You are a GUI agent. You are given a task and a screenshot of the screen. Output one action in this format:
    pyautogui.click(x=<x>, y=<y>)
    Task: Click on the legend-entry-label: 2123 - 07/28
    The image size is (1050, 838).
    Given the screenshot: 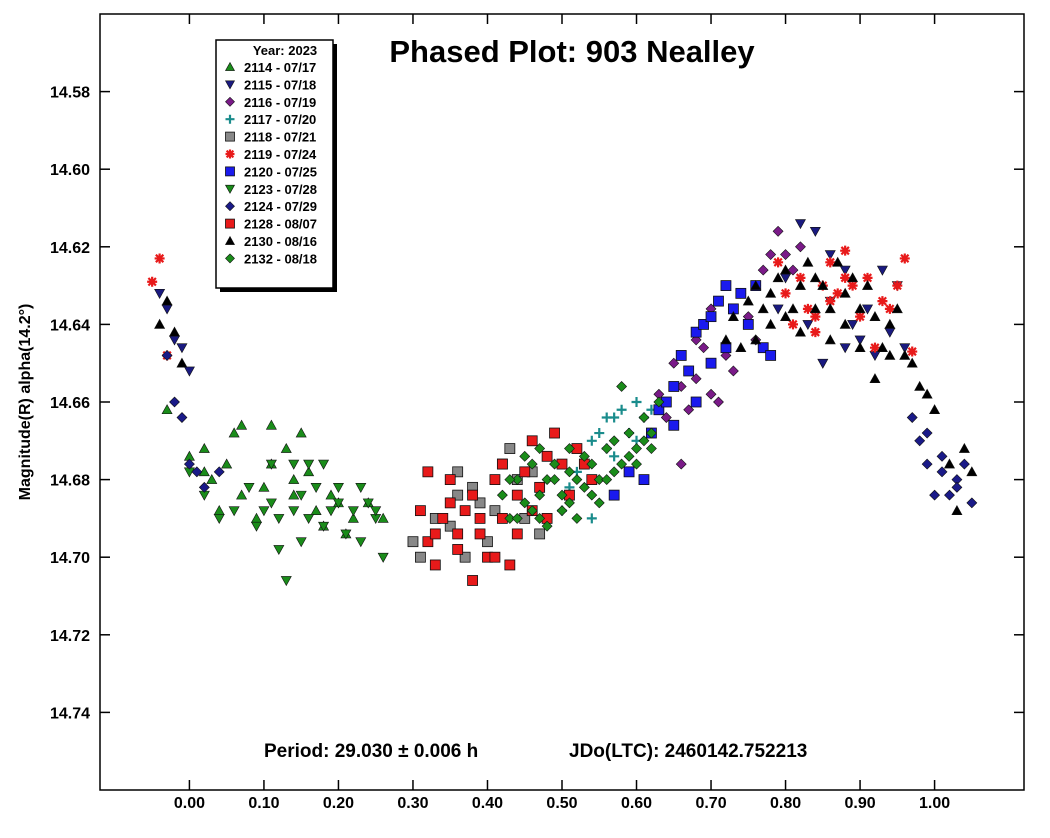 What is the action you would take?
    pyautogui.click(x=280, y=189)
    